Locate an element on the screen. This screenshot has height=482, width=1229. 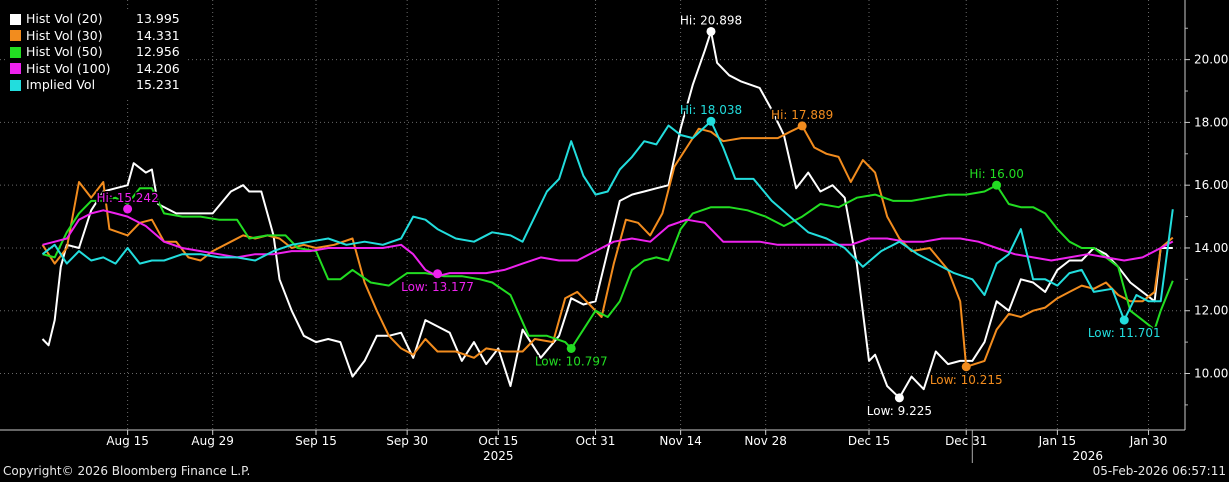
legend-item-hist-vol-20: Hist Vol (20) 13.995 is located at coordinates (97, 19).